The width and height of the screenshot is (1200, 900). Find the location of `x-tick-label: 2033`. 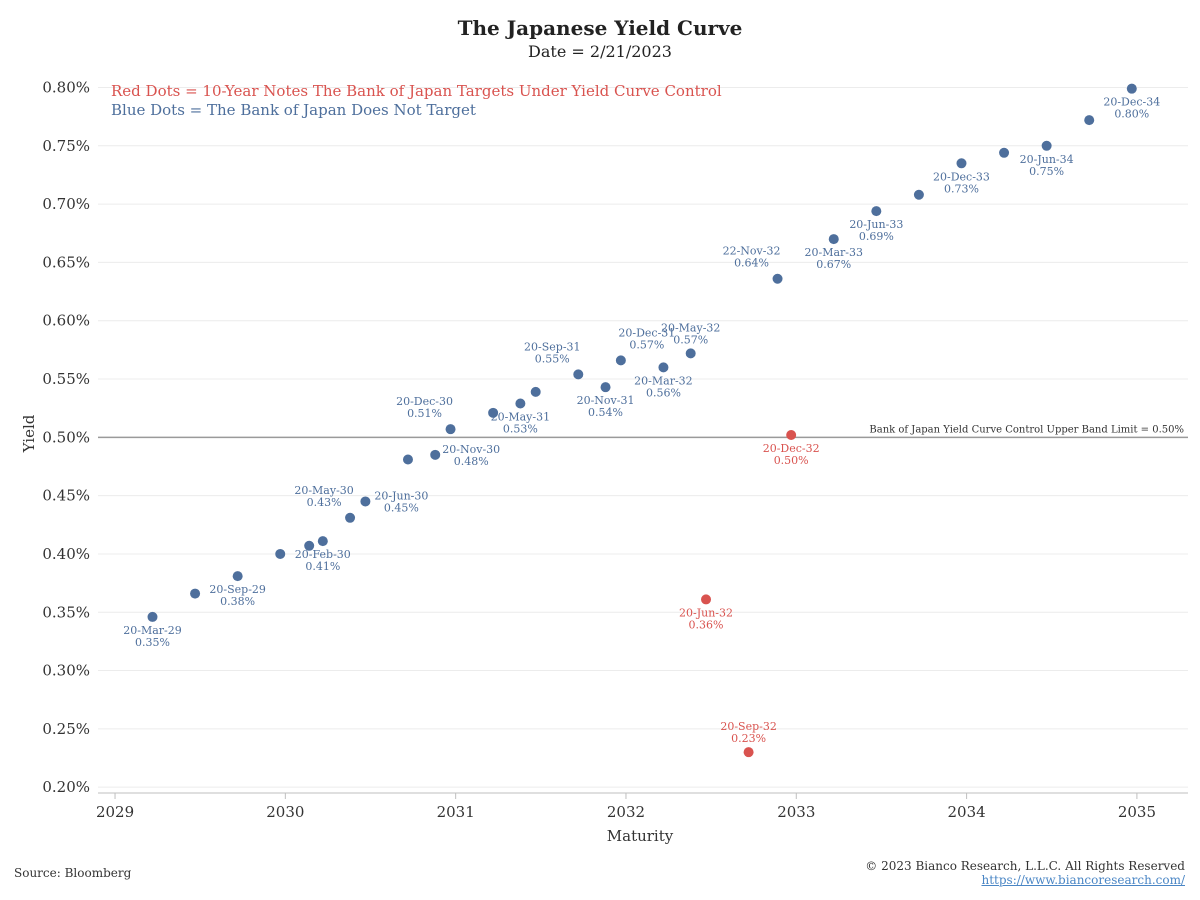

x-tick-label: 2033 is located at coordinates (796, 812).